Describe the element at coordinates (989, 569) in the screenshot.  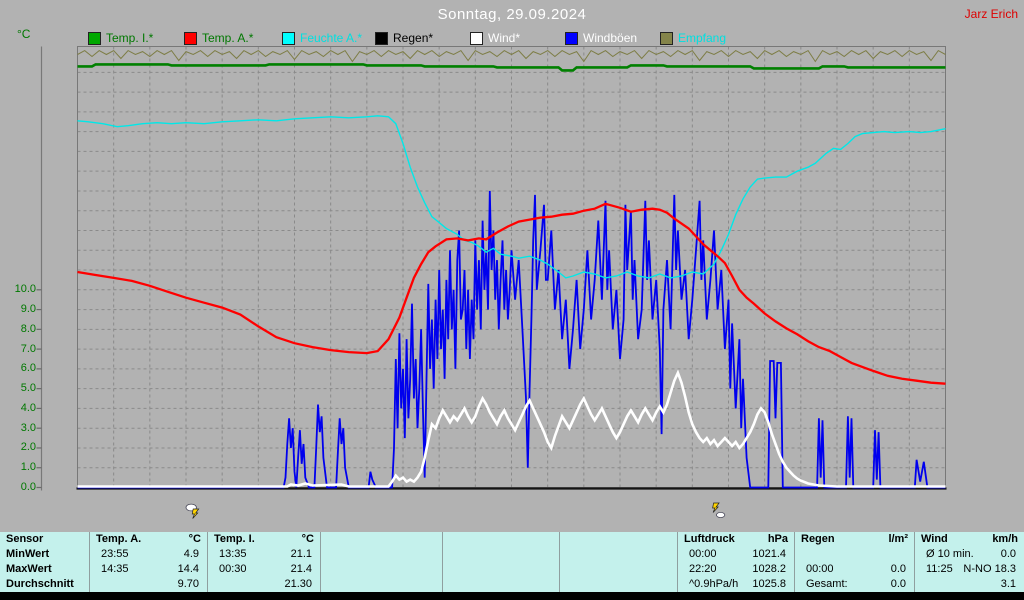
I see `cell-value: N-NO 18.3` at that location.